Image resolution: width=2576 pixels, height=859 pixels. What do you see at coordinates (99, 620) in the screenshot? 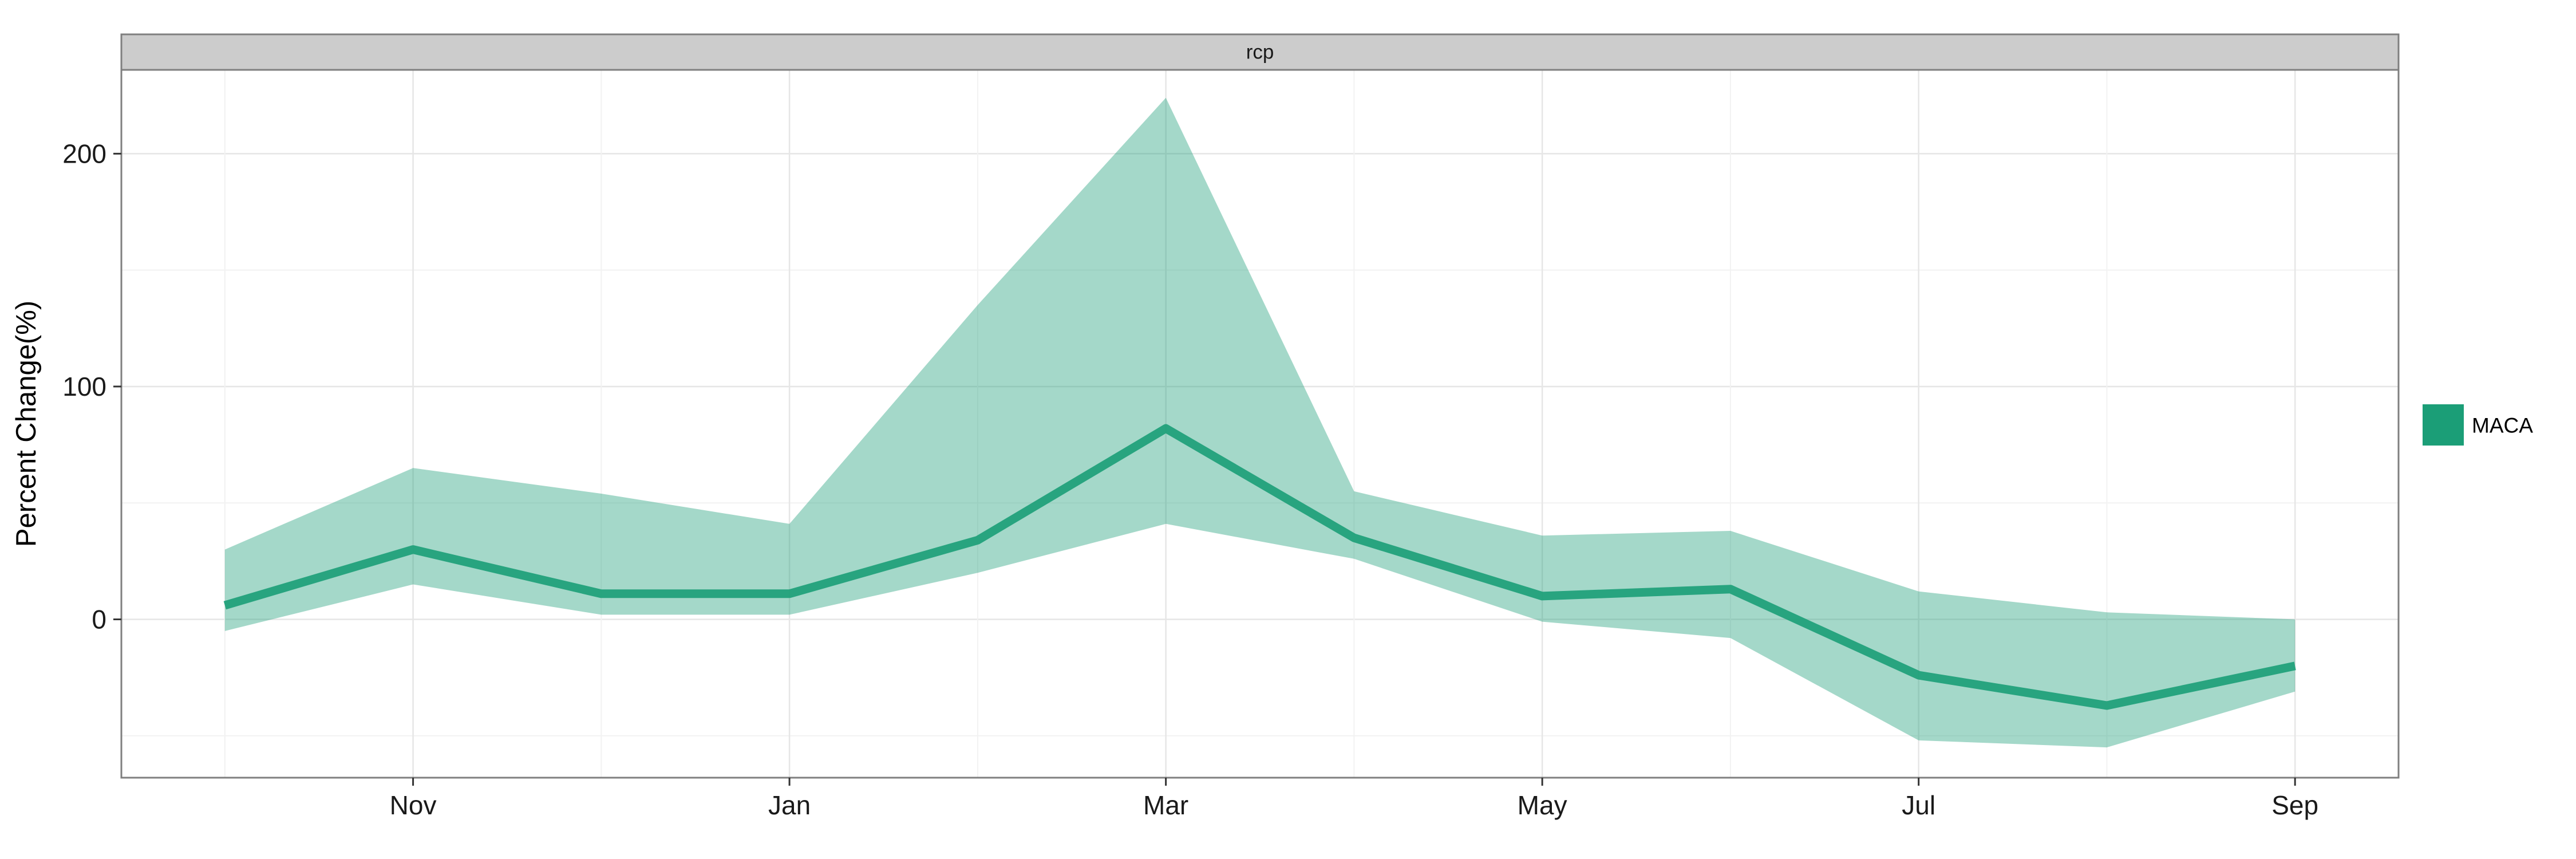
I see `y-tick-label: 0` at bounding box center [99, 620].